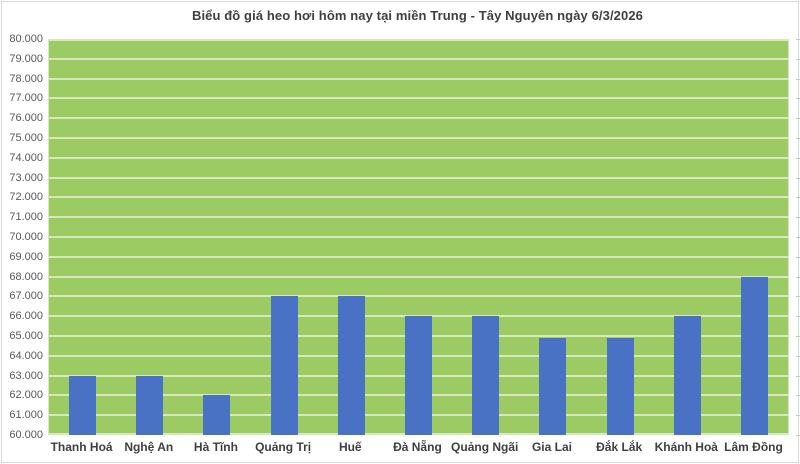 This screenshot has height=464, width=800. What do you see at coordinates (485, 447) in the screenshot?
I see `x-tick-label: Quảng Ngãi` at bounding box center [485, 447].